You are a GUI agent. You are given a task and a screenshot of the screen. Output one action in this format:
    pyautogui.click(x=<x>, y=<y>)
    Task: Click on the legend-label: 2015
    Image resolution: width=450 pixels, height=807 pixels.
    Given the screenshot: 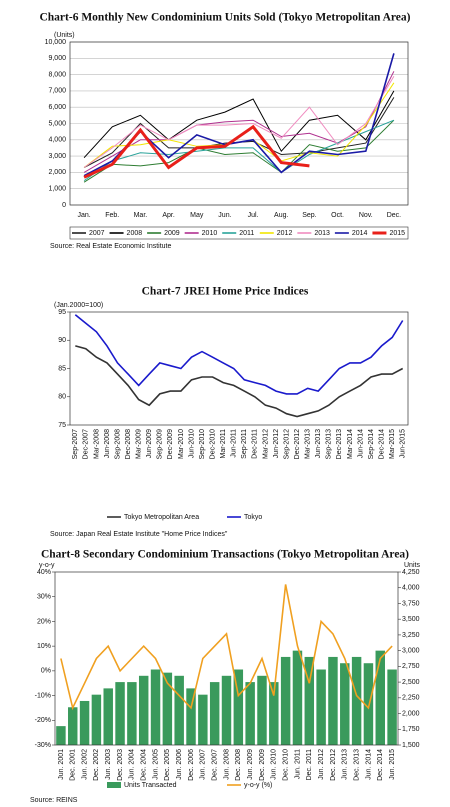 What is the action you would take?
    pyautogui.click(x=397, y=233)
    